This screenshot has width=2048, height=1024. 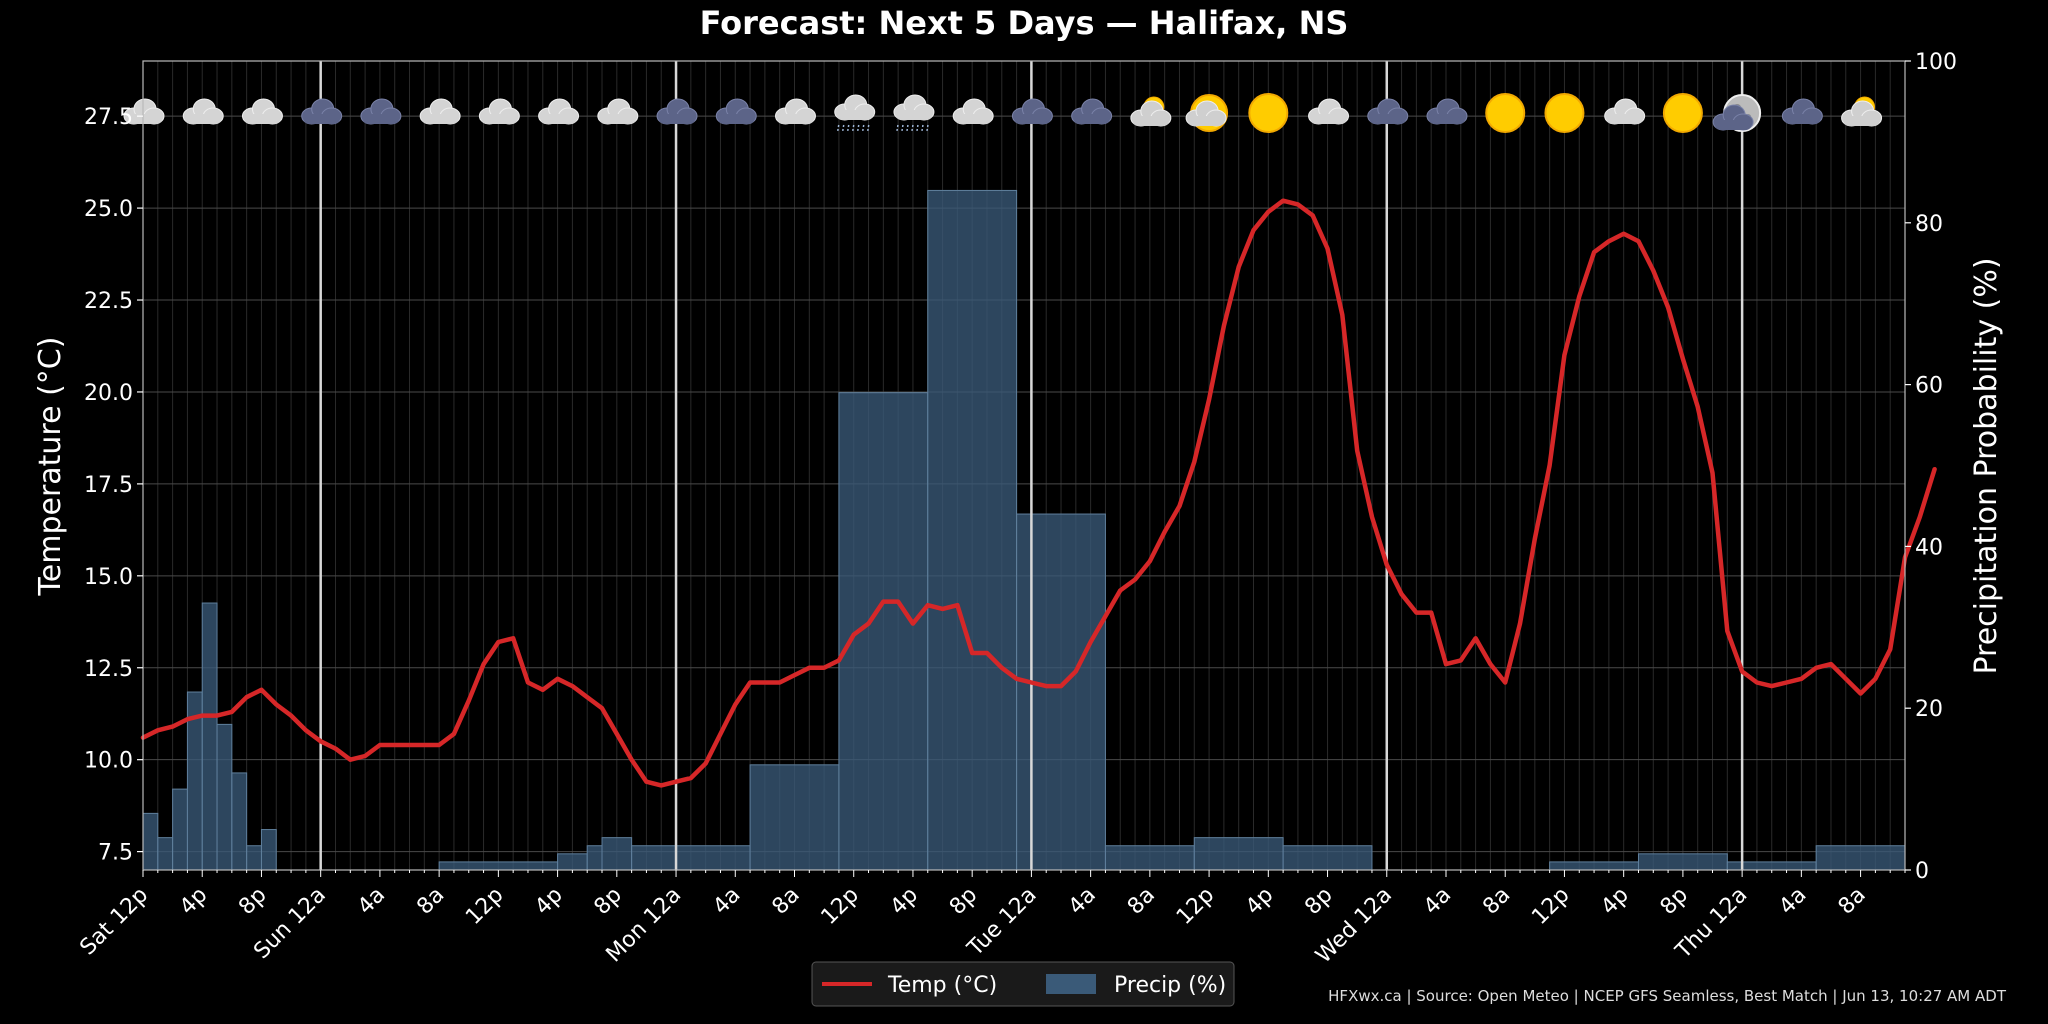 I want to click on y-tick-label: 10.0, so click(x=108, y=761).